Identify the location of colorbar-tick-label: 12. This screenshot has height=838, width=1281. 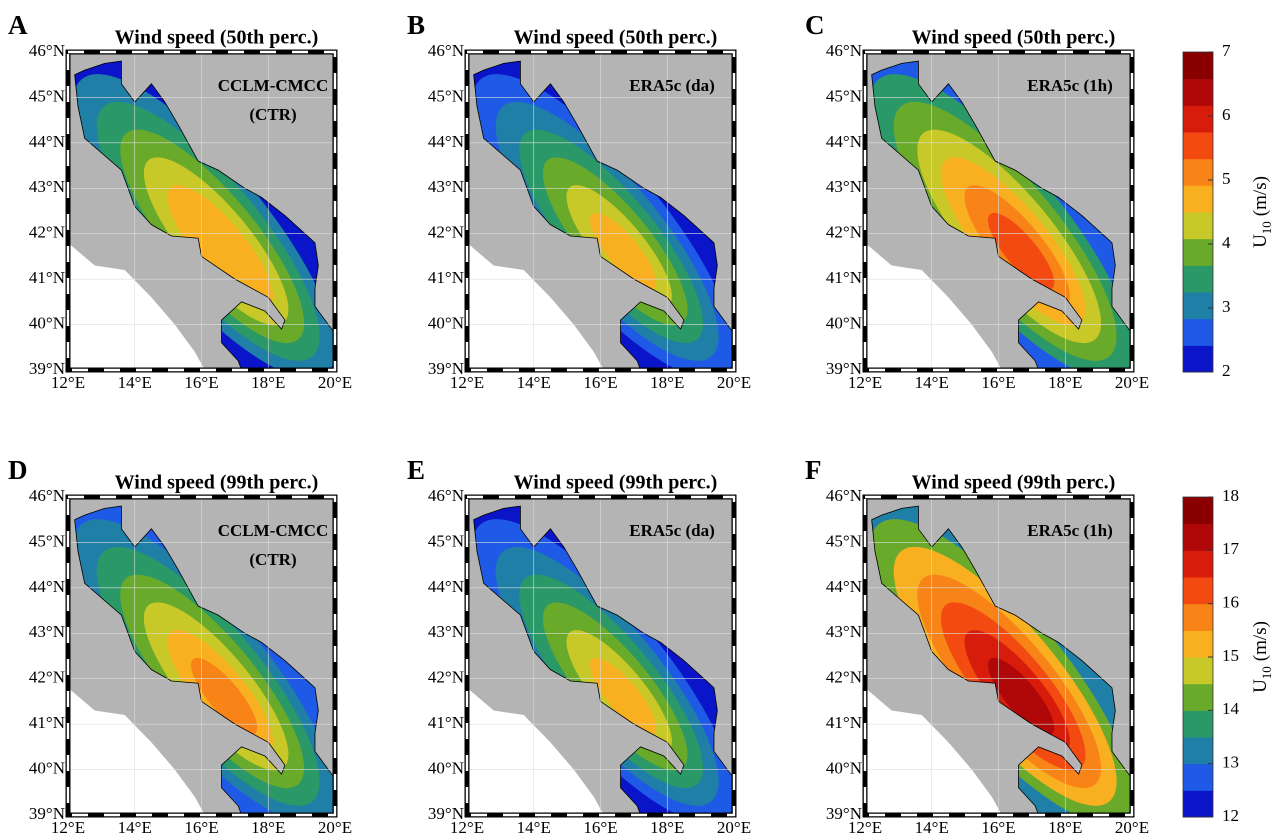
(1230, 815).